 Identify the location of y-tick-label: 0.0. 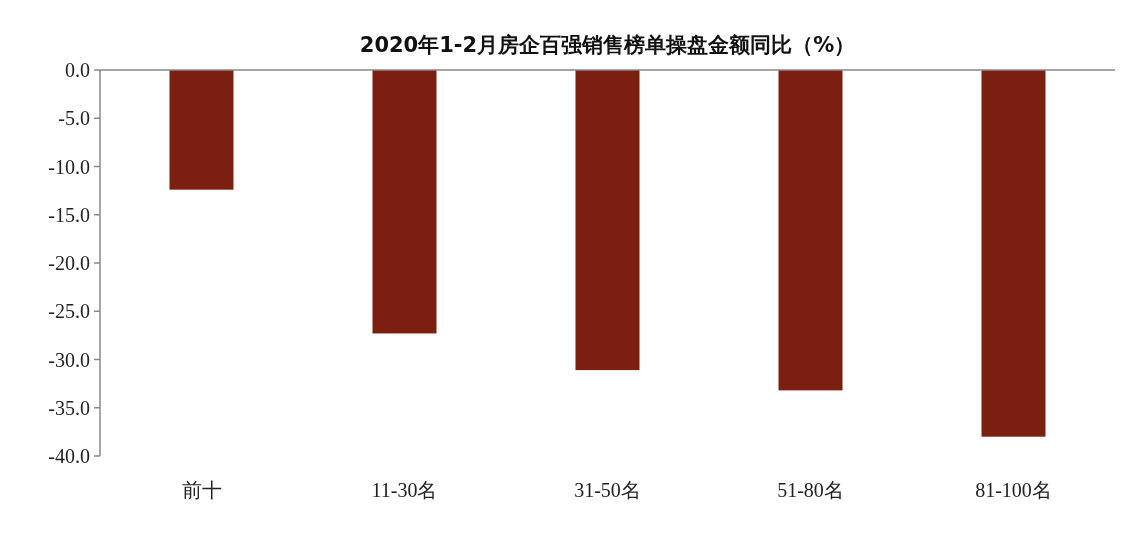
(77, 70).